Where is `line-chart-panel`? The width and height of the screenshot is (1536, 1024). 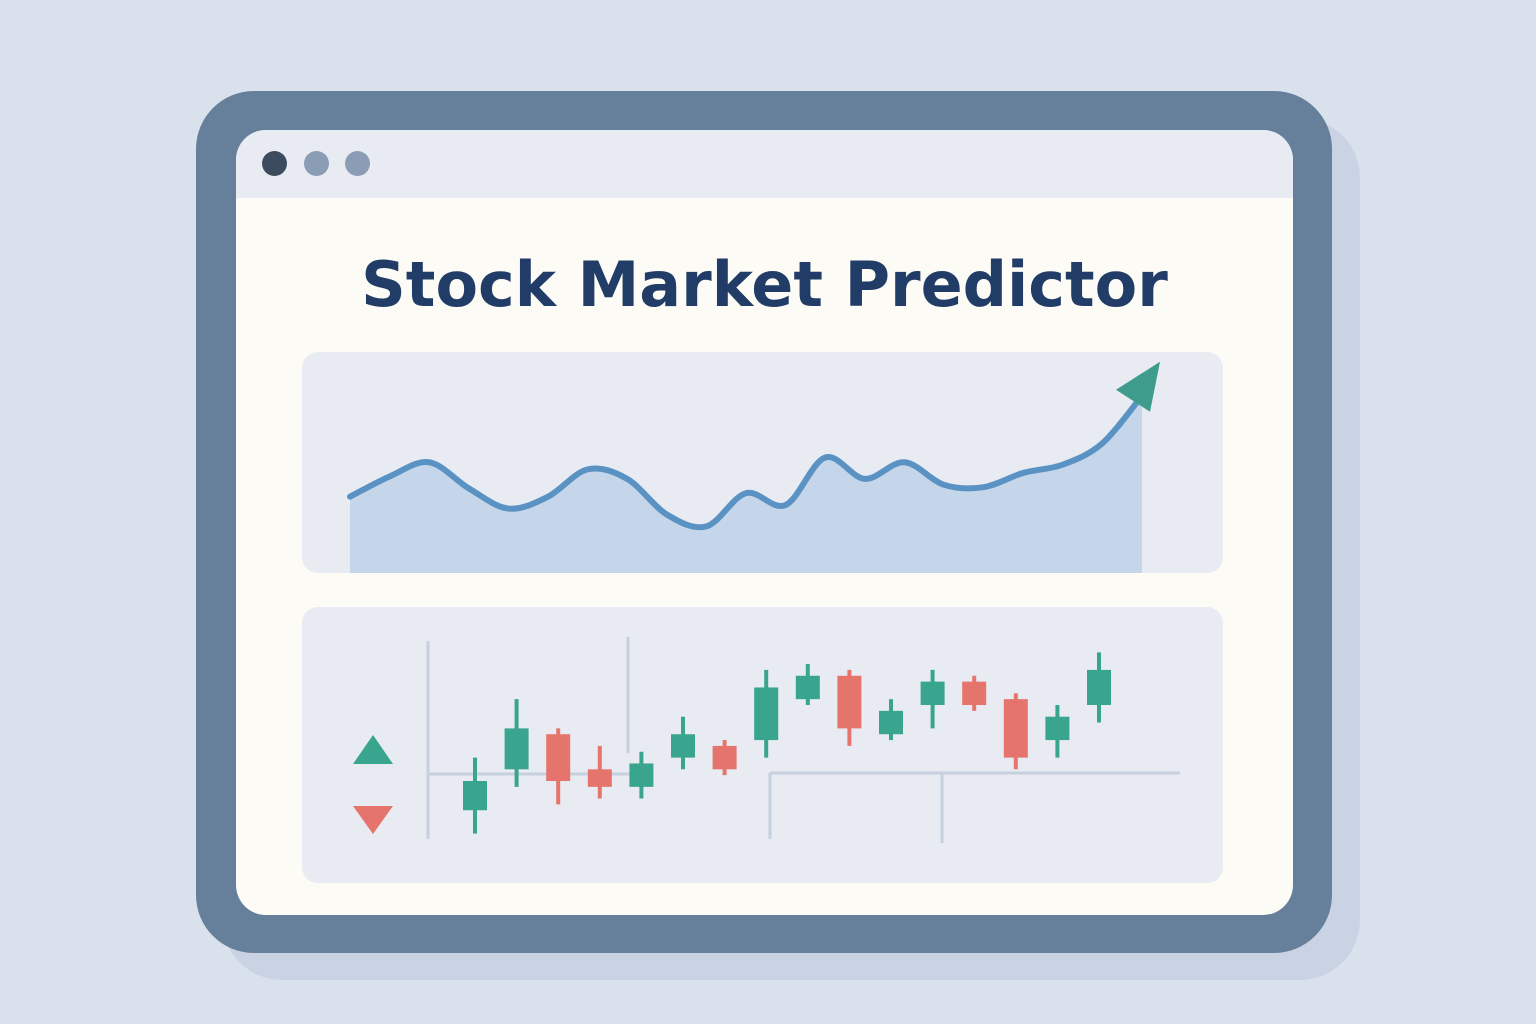 line-chart-panel is located at coordinates (762, 462).